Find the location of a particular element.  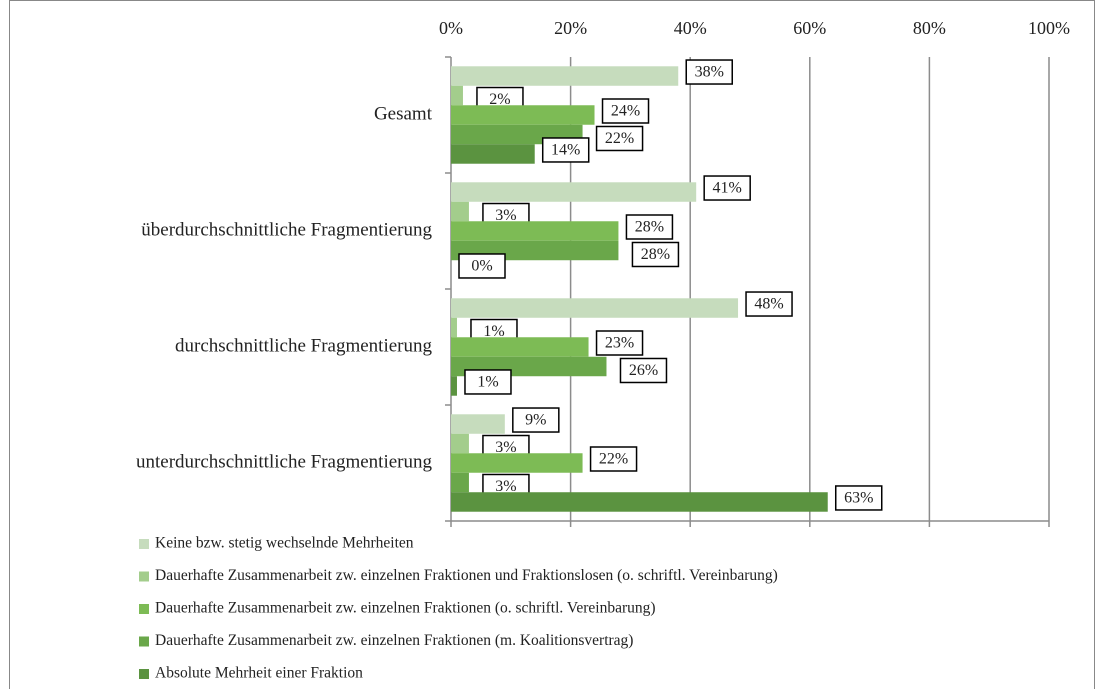

data-label: 48% is located at coordinates (768, 304).